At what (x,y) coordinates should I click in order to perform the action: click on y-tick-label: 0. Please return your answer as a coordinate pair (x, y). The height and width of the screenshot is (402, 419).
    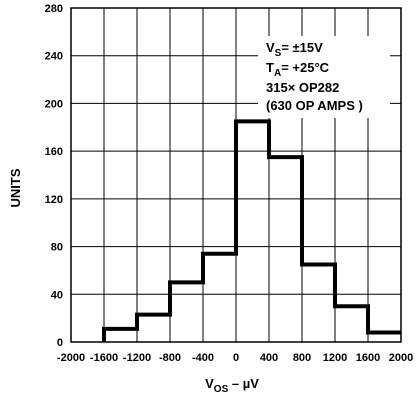
    Looking at the image, I should click on (60, 343).